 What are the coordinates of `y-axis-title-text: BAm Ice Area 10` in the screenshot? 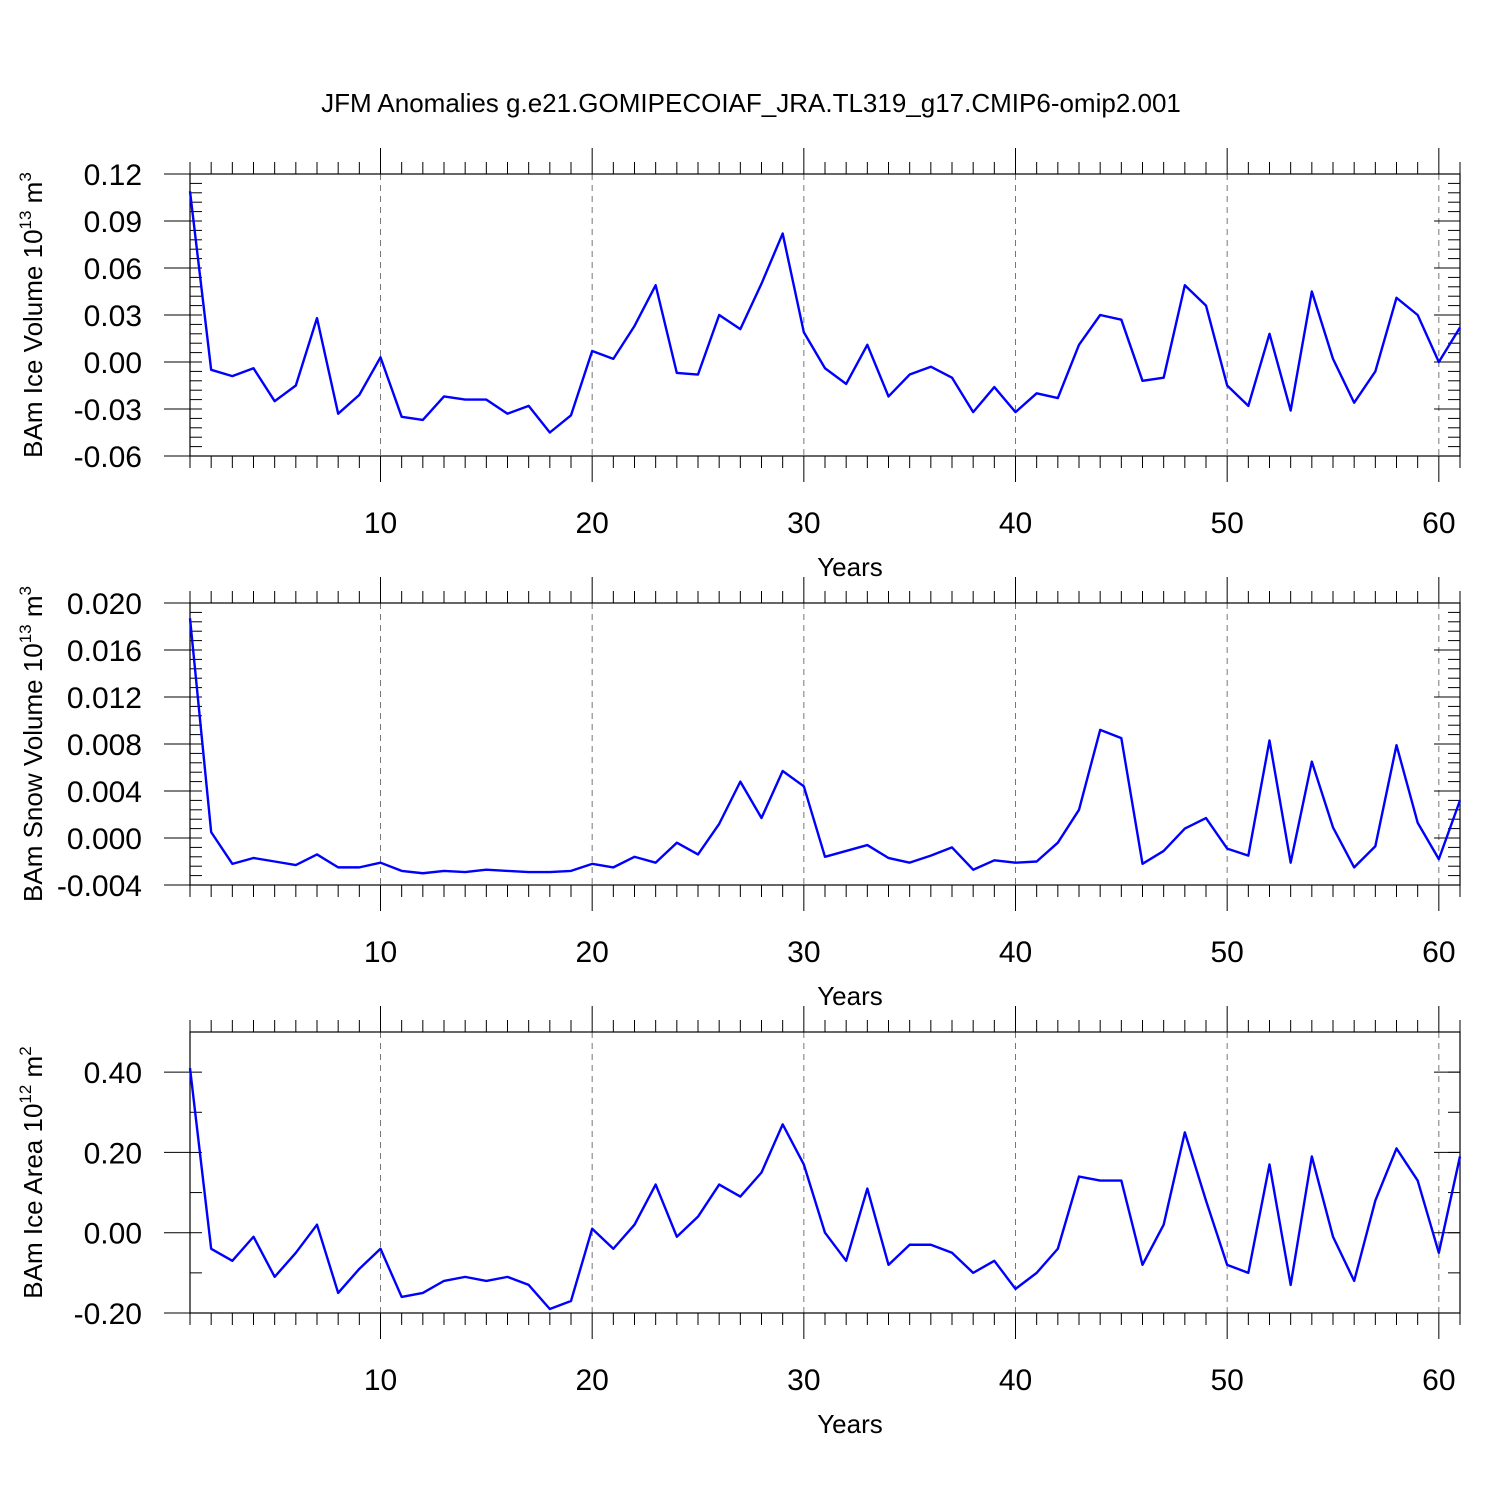 It's located at (33, 1201).